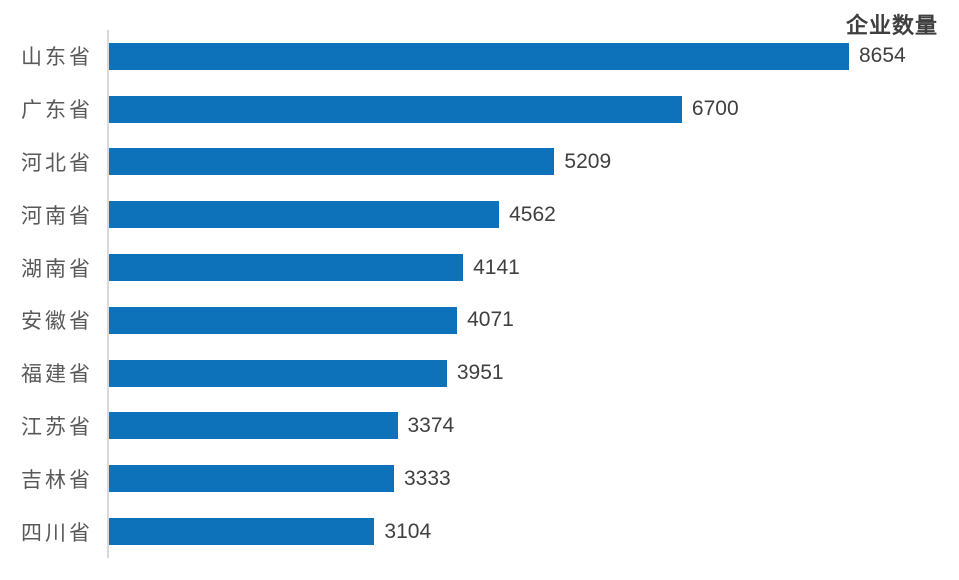 The image size is (959, 580). What do you see at coordinates (533, 531) in the screenshot?
I see `axis-cell: 3104` at bounding box center [533, 531].